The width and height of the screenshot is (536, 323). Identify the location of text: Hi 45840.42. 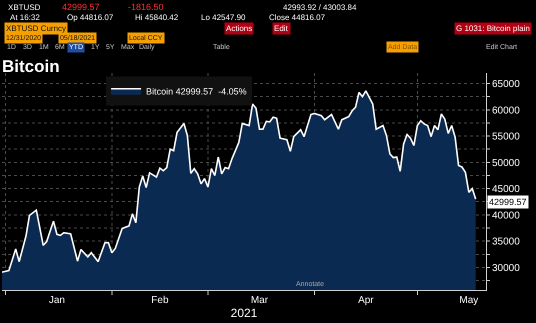
(157, 17).